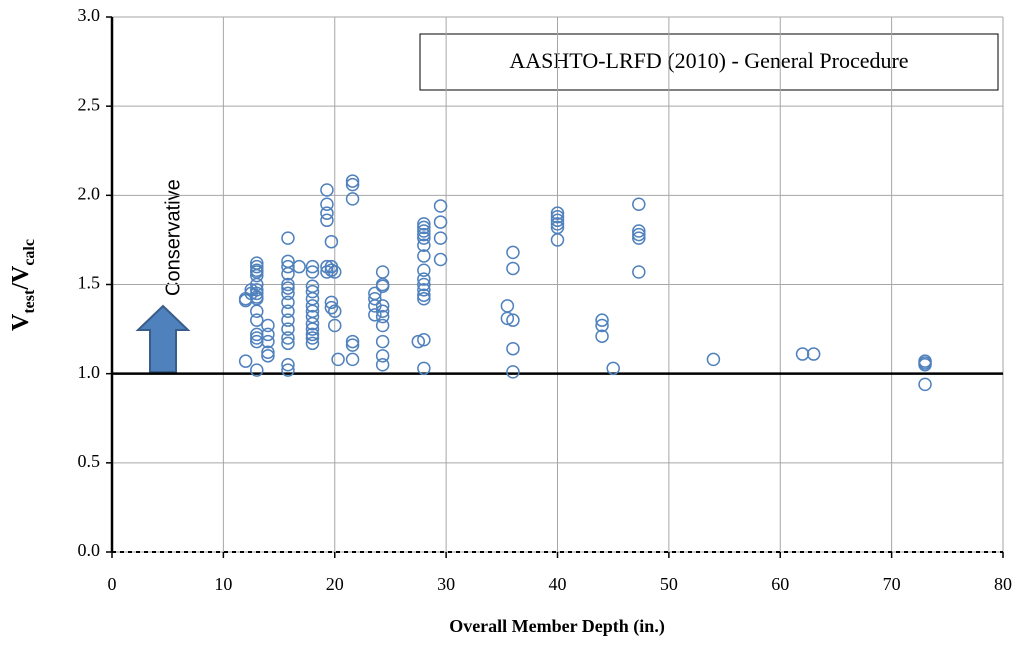 The height and width of the screenshot is (646, 1024). Describe the element at coordinates (89, 461) in the screenshot. I see `y-tick-label: 0.5` at that location.